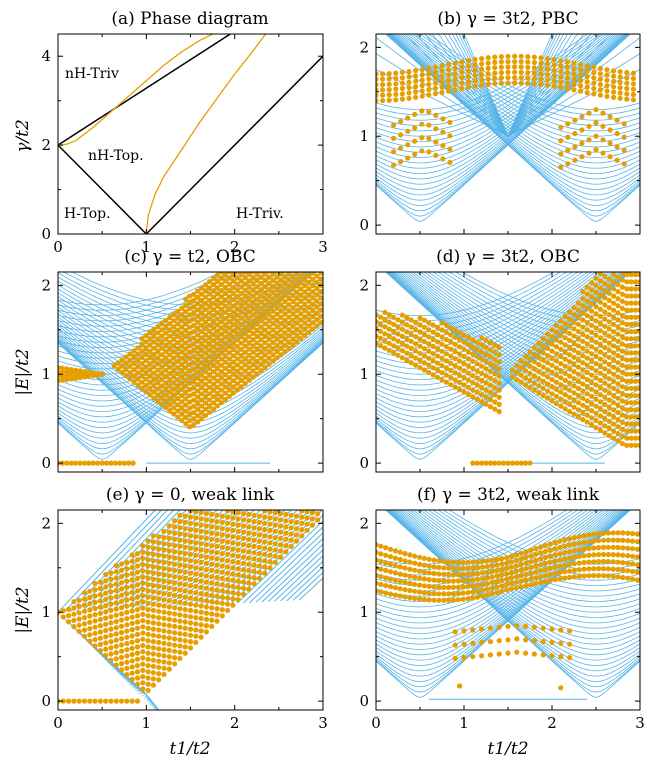 Image resolution: width=661 pixels, height=766 pixels. I want to click on phase-boundary-line, so click(234, 144).